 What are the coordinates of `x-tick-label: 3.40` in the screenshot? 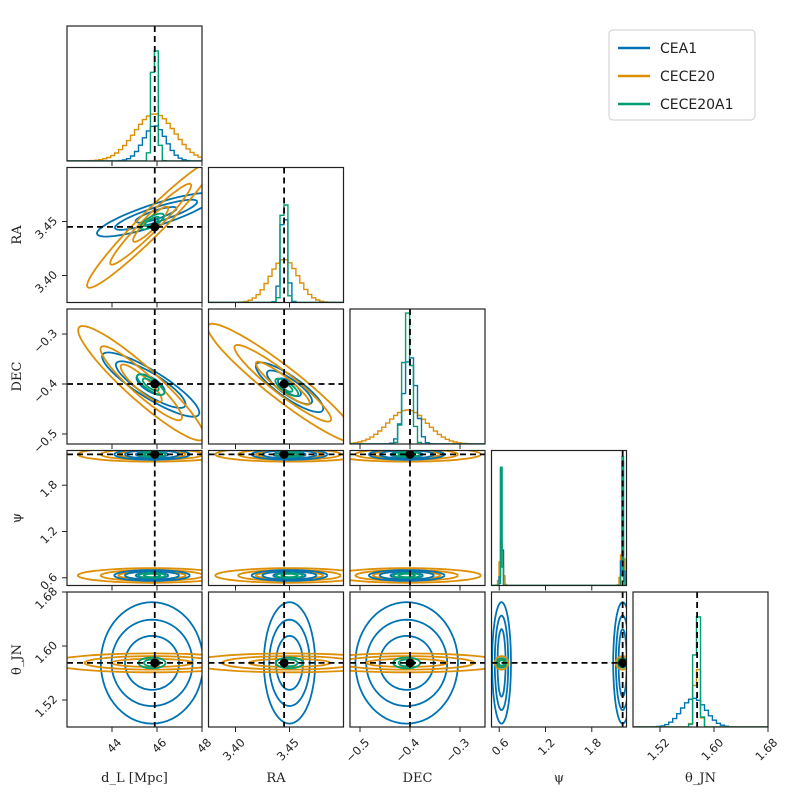 It's located at (234, 749).